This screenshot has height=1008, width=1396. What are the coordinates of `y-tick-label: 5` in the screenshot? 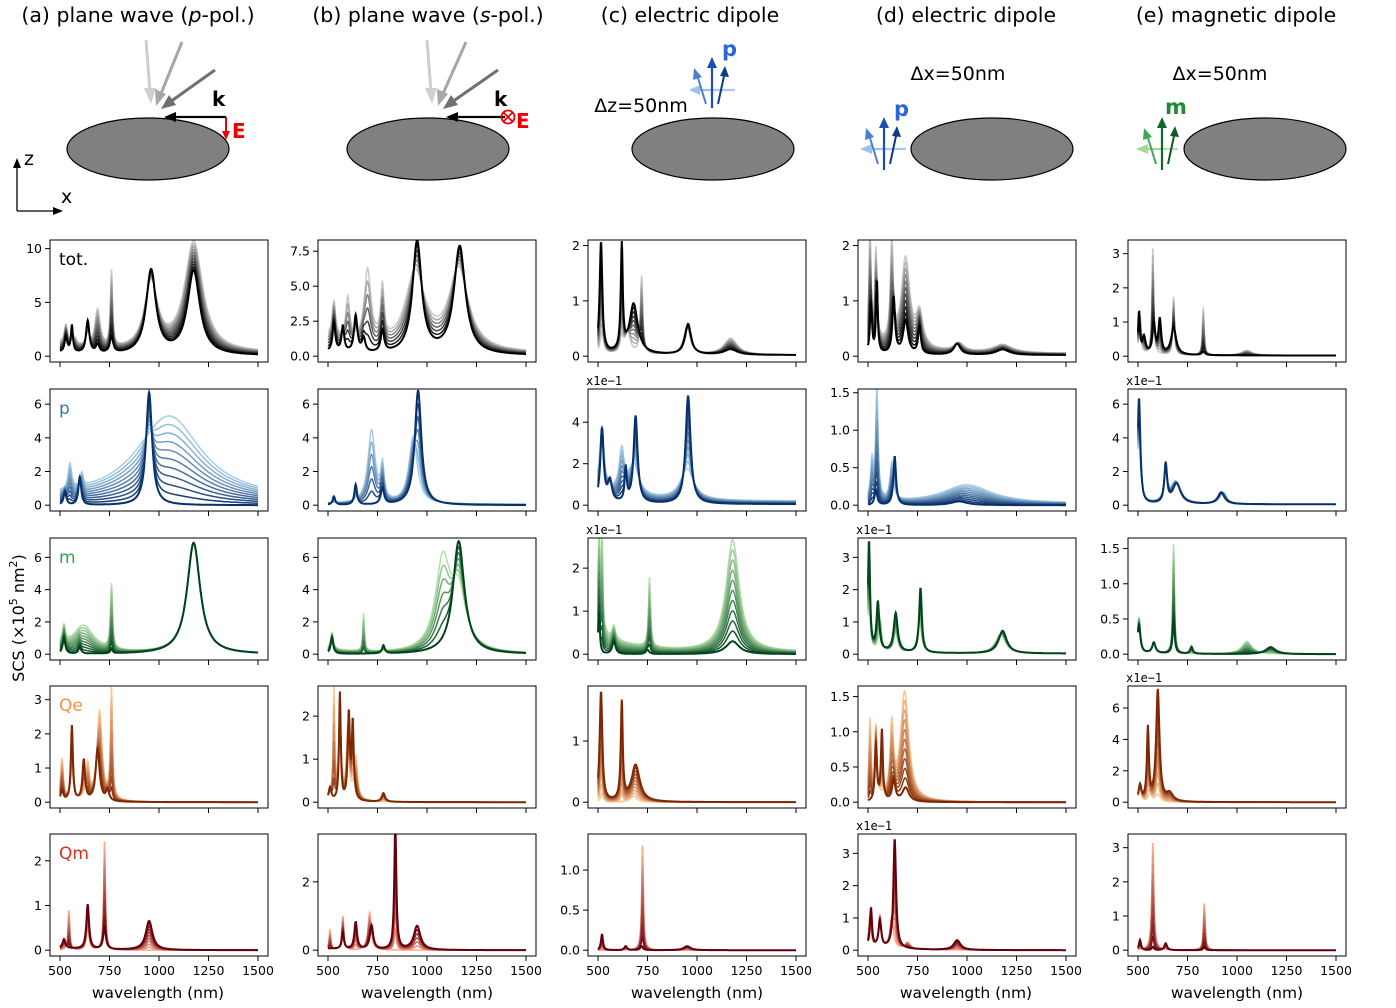 It's located at (38, 302).